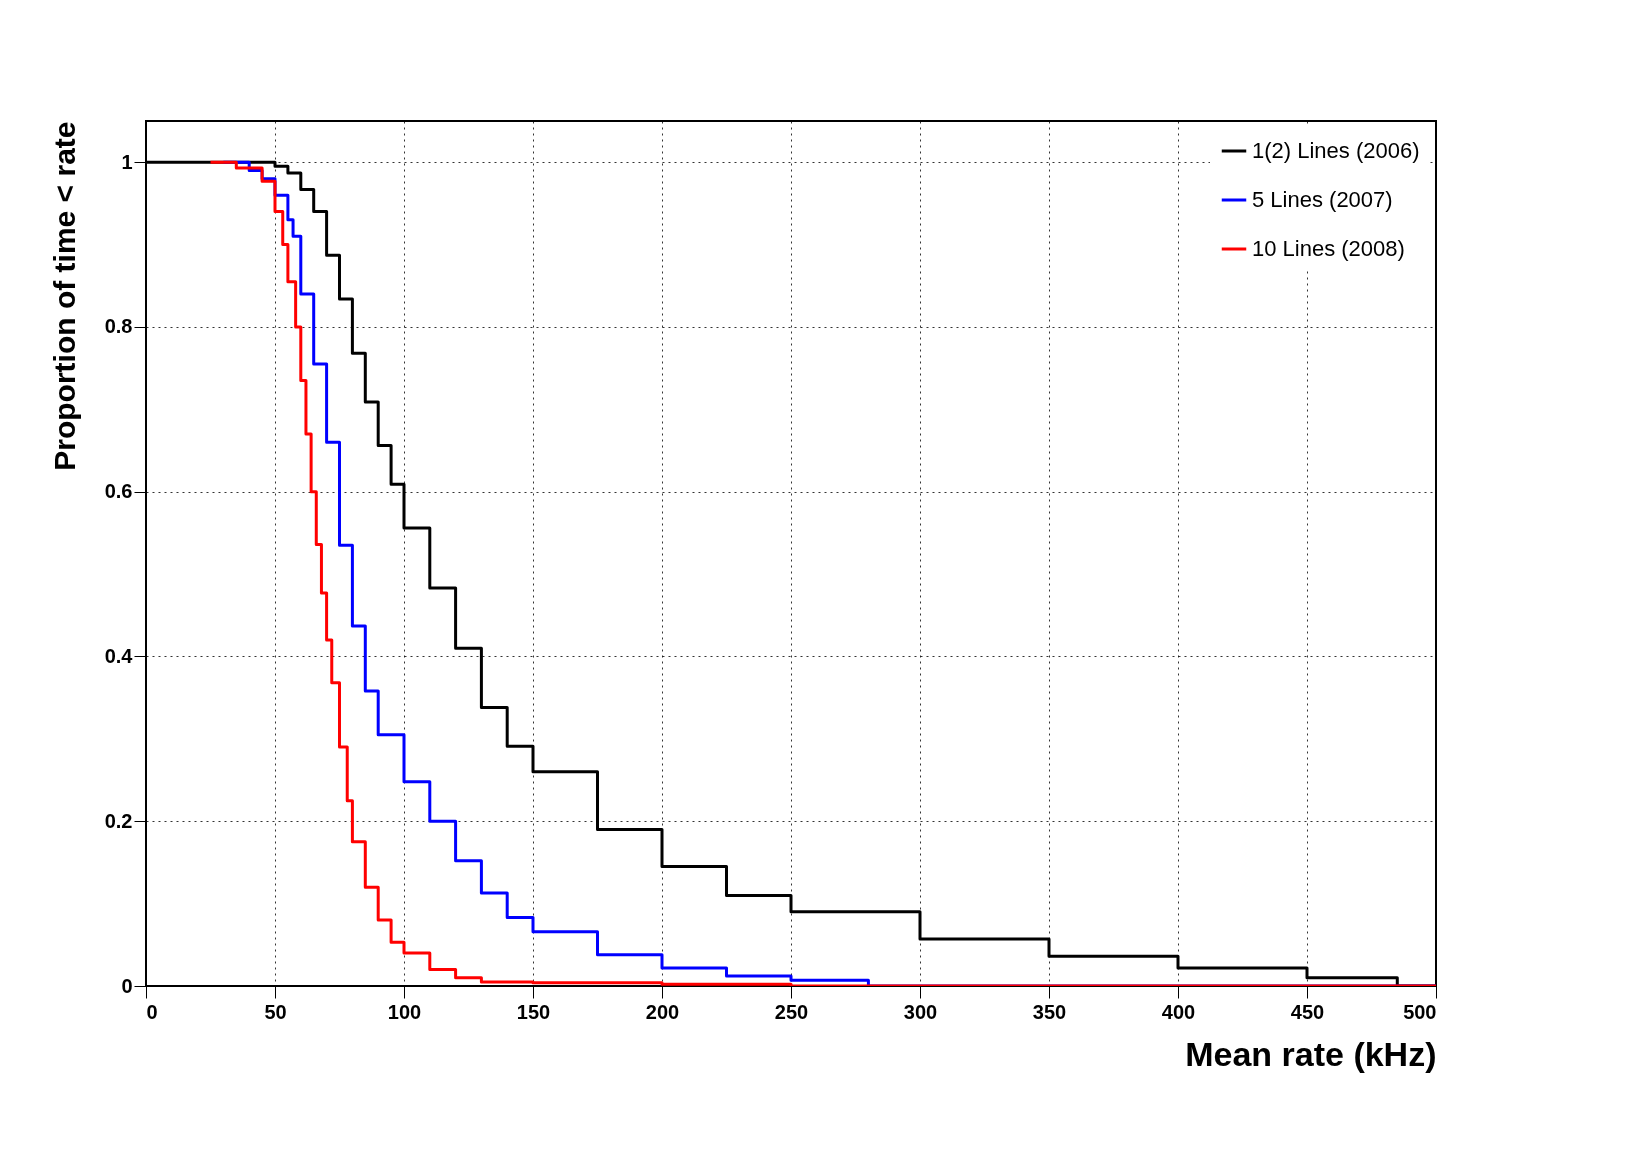 The width and height of the screenshot is (1625, 1150). Describe the element at coordinates (152, 1011) in the screenshot. I see `x-tick-label: 0` at that location.